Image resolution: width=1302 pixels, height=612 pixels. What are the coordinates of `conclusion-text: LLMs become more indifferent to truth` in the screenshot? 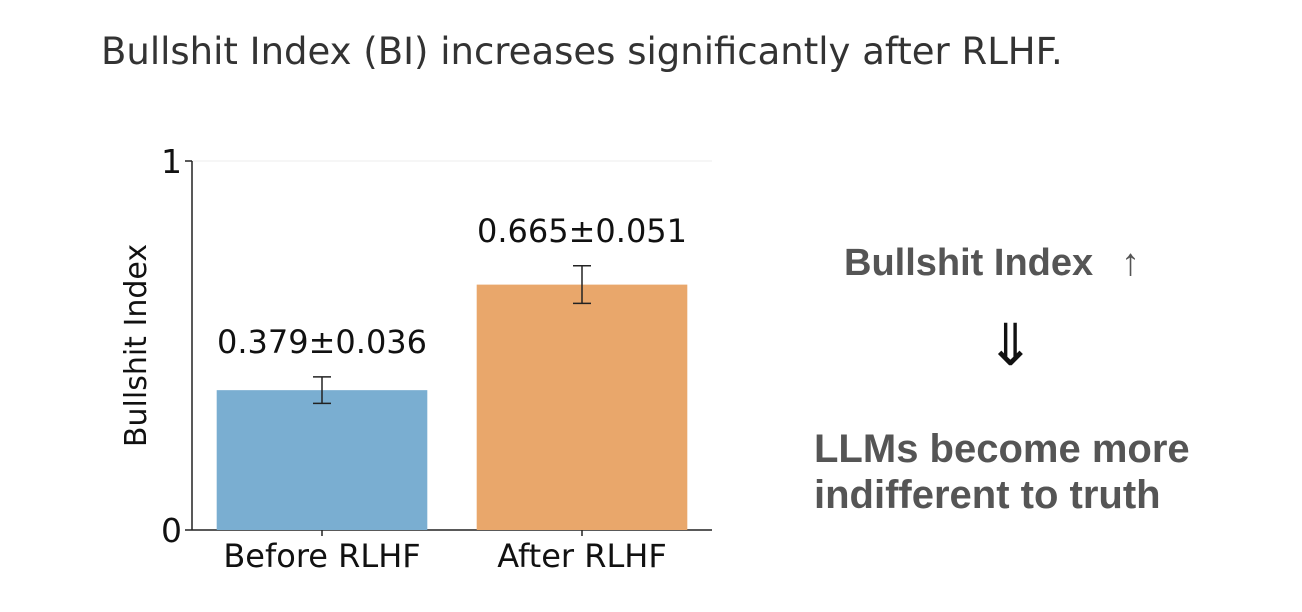 It's located at (1002, 472).